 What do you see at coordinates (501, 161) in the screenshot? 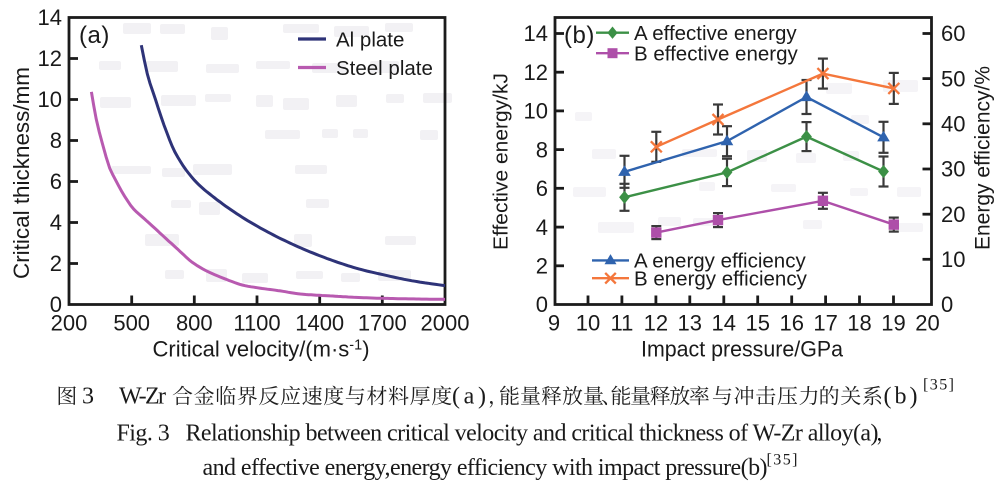
I see `svg-text: Effective energy/kJ` at bounding box center [501, 161].